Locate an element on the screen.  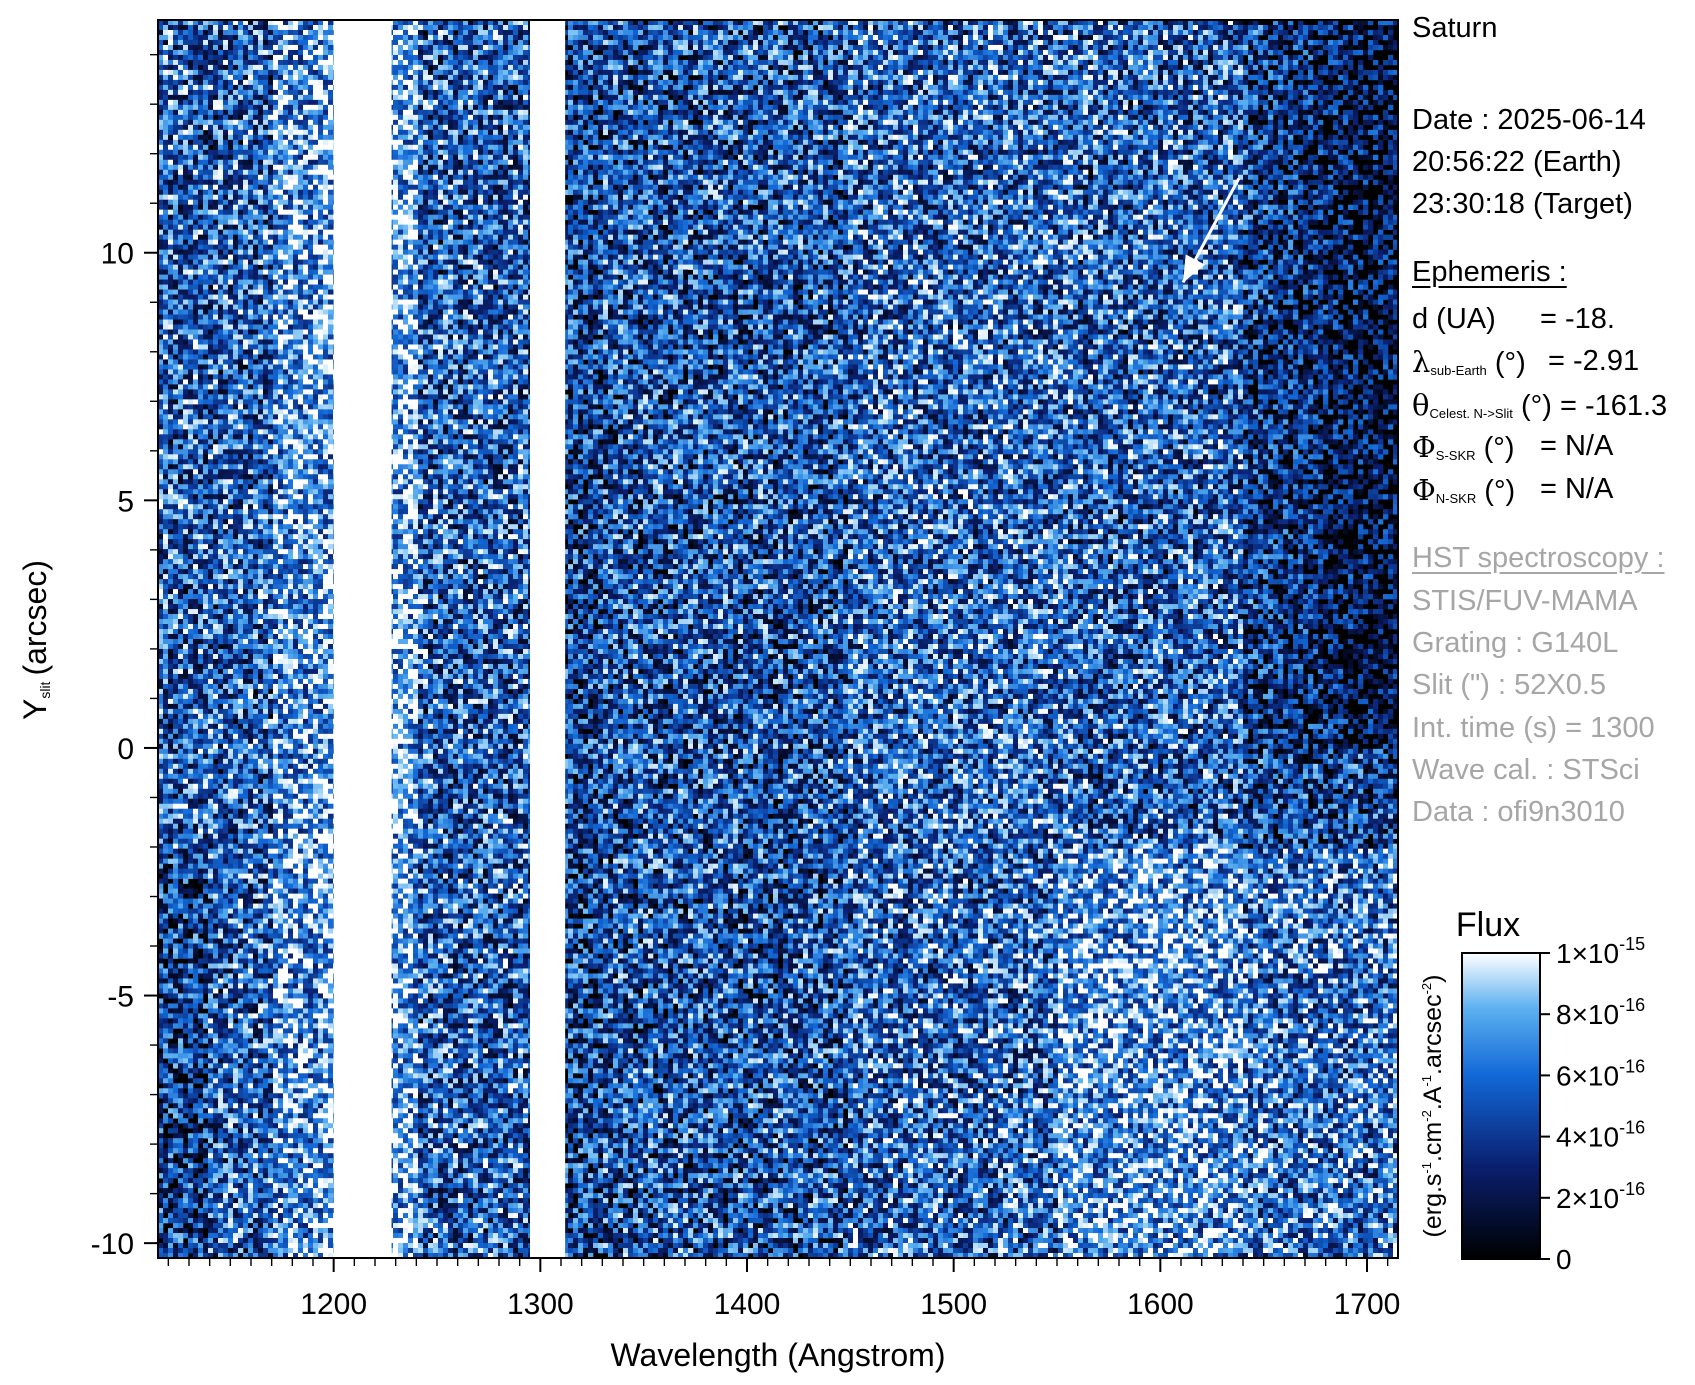
ephemeris-distance: d (UA) = -18. is located at coordinates (1553, 319).